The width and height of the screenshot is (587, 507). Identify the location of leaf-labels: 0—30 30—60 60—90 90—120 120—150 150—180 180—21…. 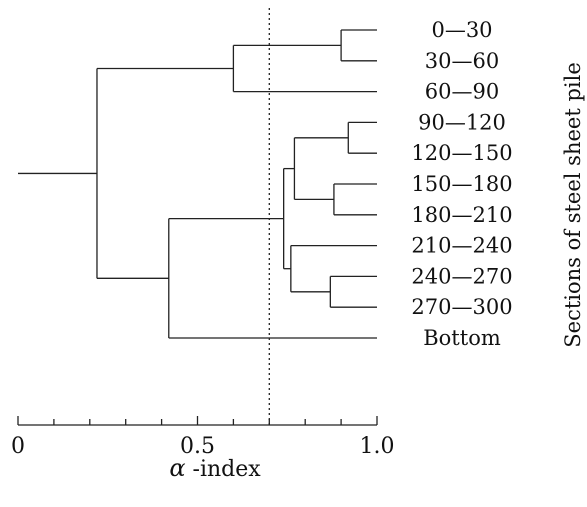
(461, 184).